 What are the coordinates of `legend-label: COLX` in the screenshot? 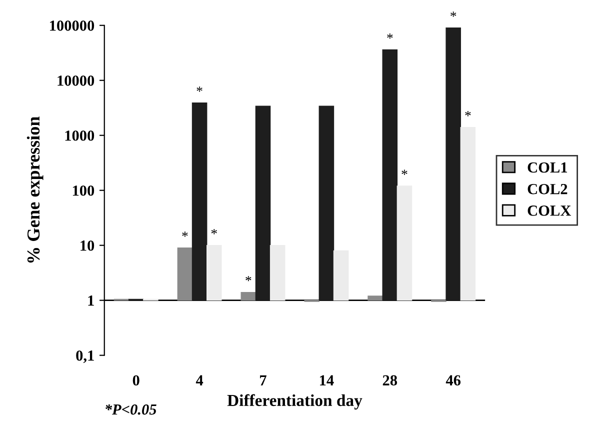 It's located at (550, 211).